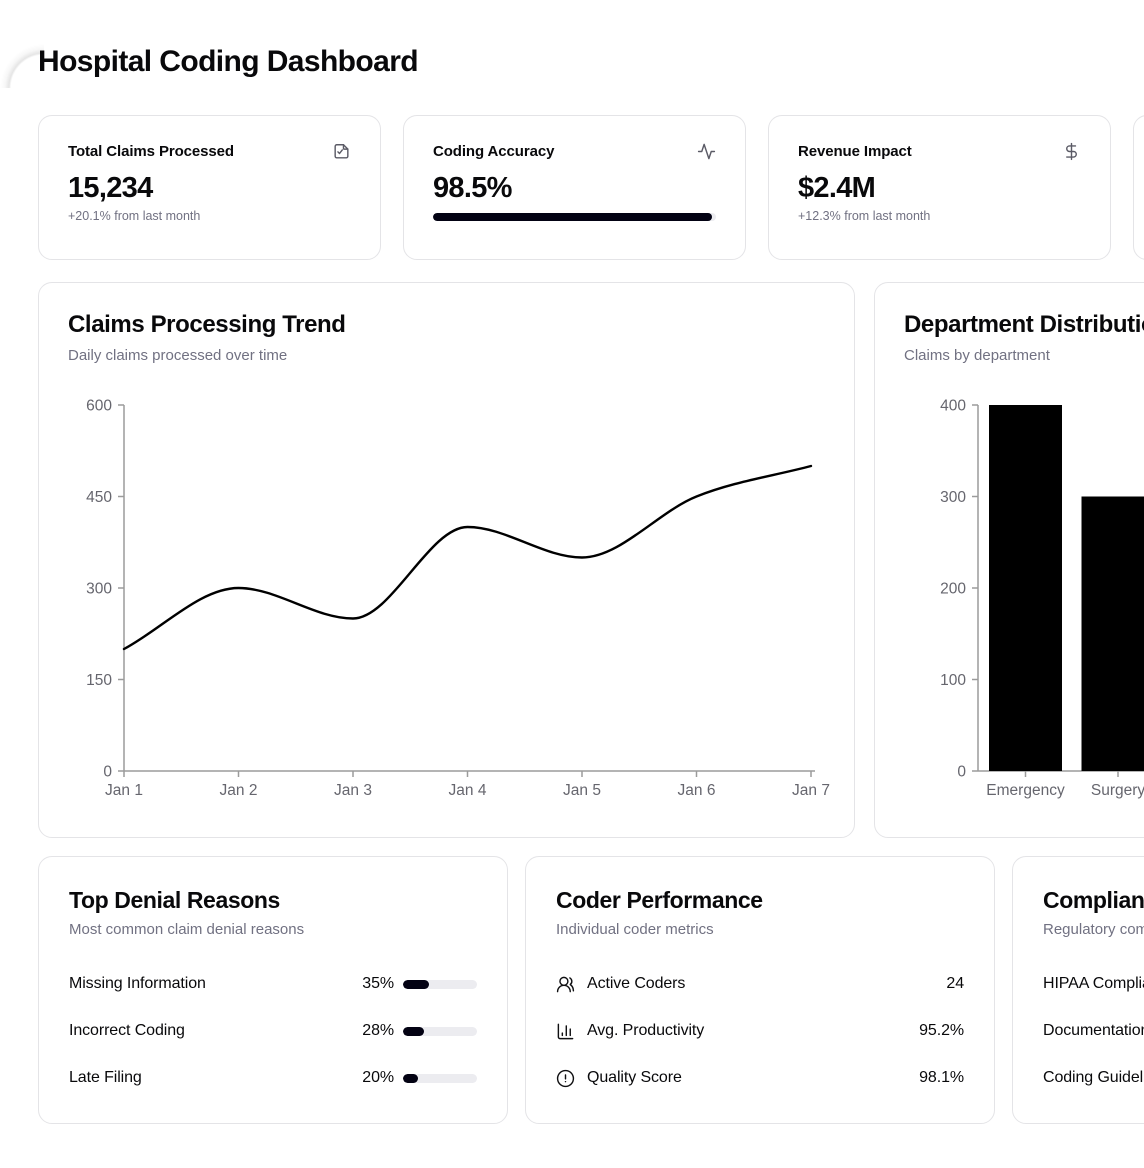  Describe the element at coordinates (472, 188) in the screenshot. I see `stat-value: 98.5%` at that location.